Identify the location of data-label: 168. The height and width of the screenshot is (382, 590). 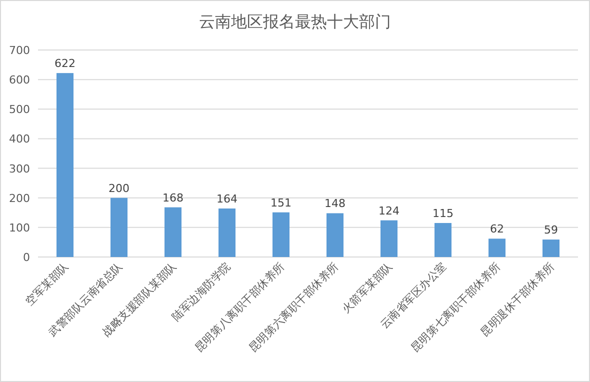
(173, 197).